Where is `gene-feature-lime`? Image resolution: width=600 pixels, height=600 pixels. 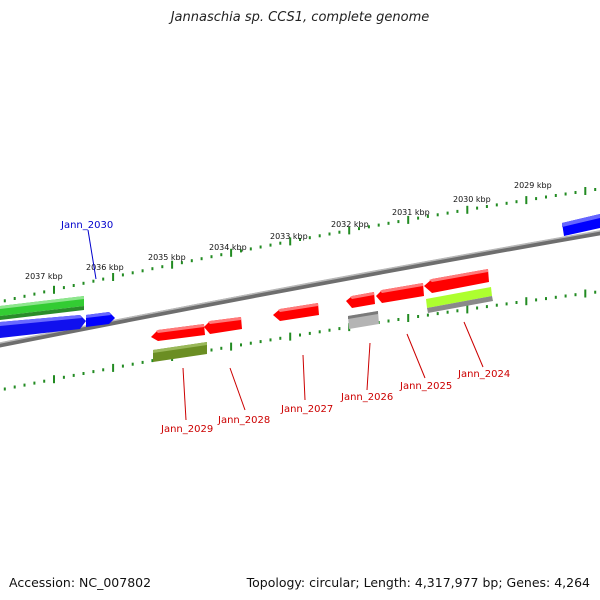
gene-feature-lime is located at coordinates (459, 297).